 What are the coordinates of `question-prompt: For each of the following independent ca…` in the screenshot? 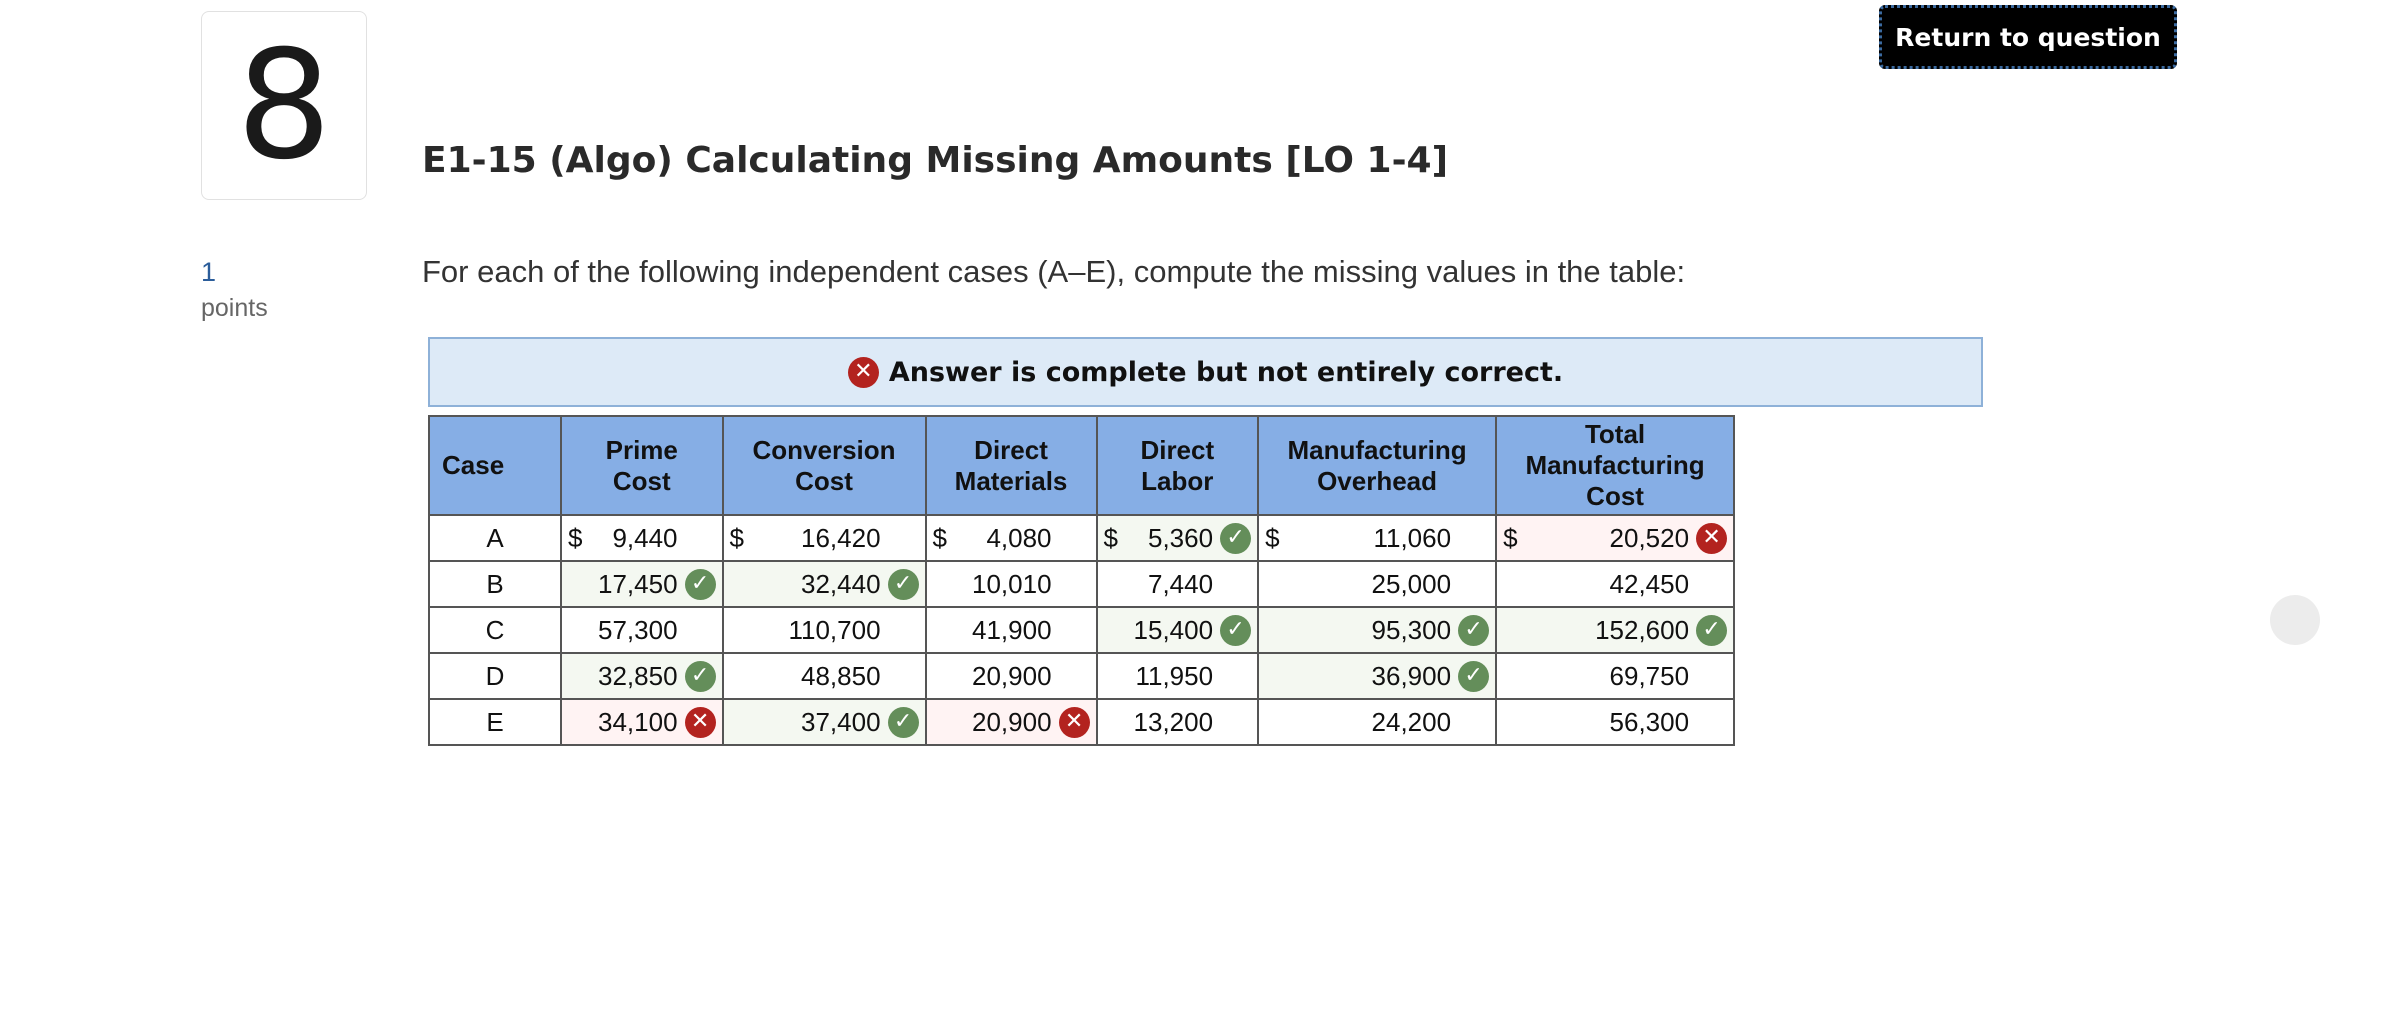 It's located at (1054, 271).